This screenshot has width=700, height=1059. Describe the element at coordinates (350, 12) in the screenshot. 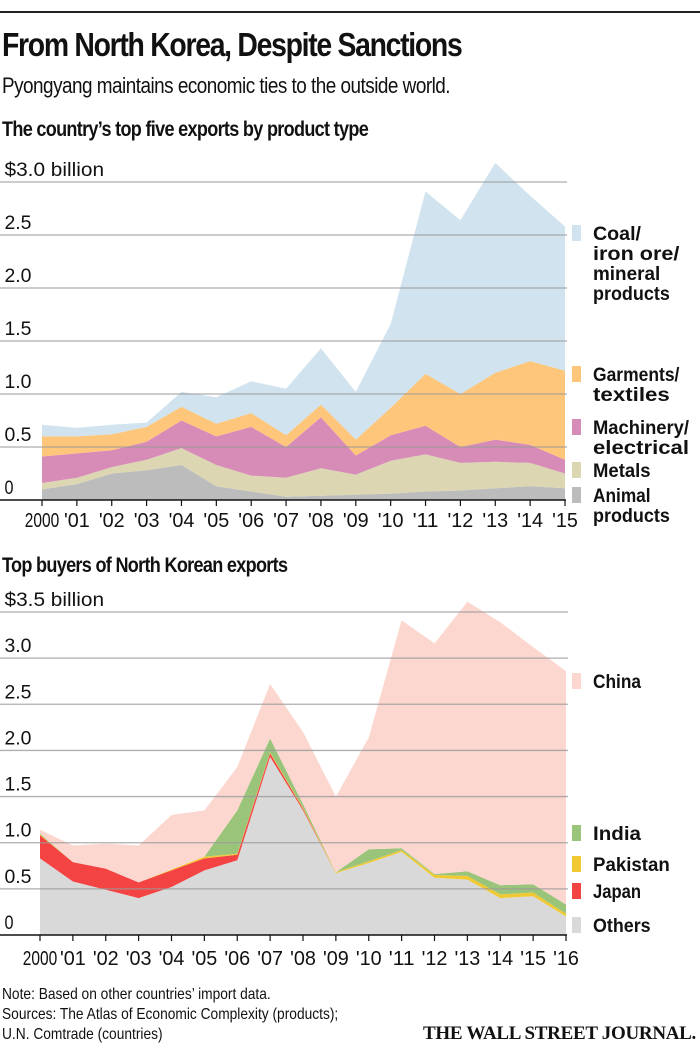

I see `top-rule` at that location.